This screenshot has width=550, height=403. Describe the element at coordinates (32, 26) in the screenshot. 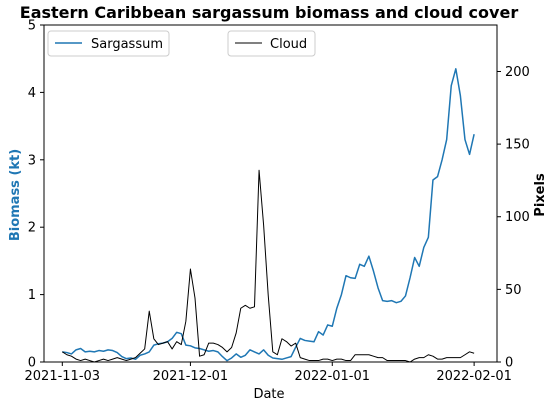

I see `y-left-tick-label: 5` at that location.